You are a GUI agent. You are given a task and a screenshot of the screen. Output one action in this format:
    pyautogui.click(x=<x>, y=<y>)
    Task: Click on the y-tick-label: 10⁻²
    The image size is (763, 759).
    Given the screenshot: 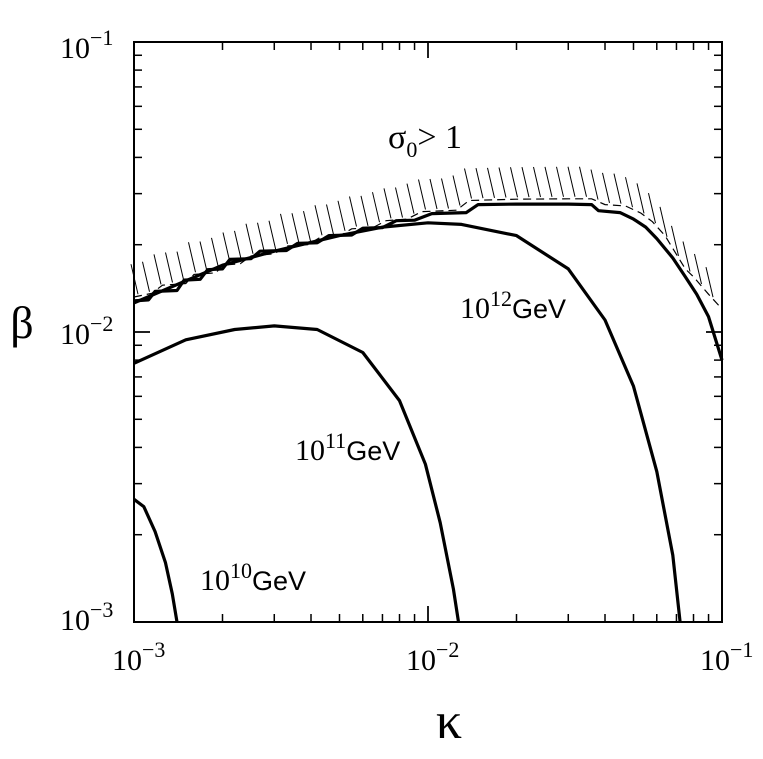 What is the action you would take?
    pyautogui.click(x=86, y=331)
    